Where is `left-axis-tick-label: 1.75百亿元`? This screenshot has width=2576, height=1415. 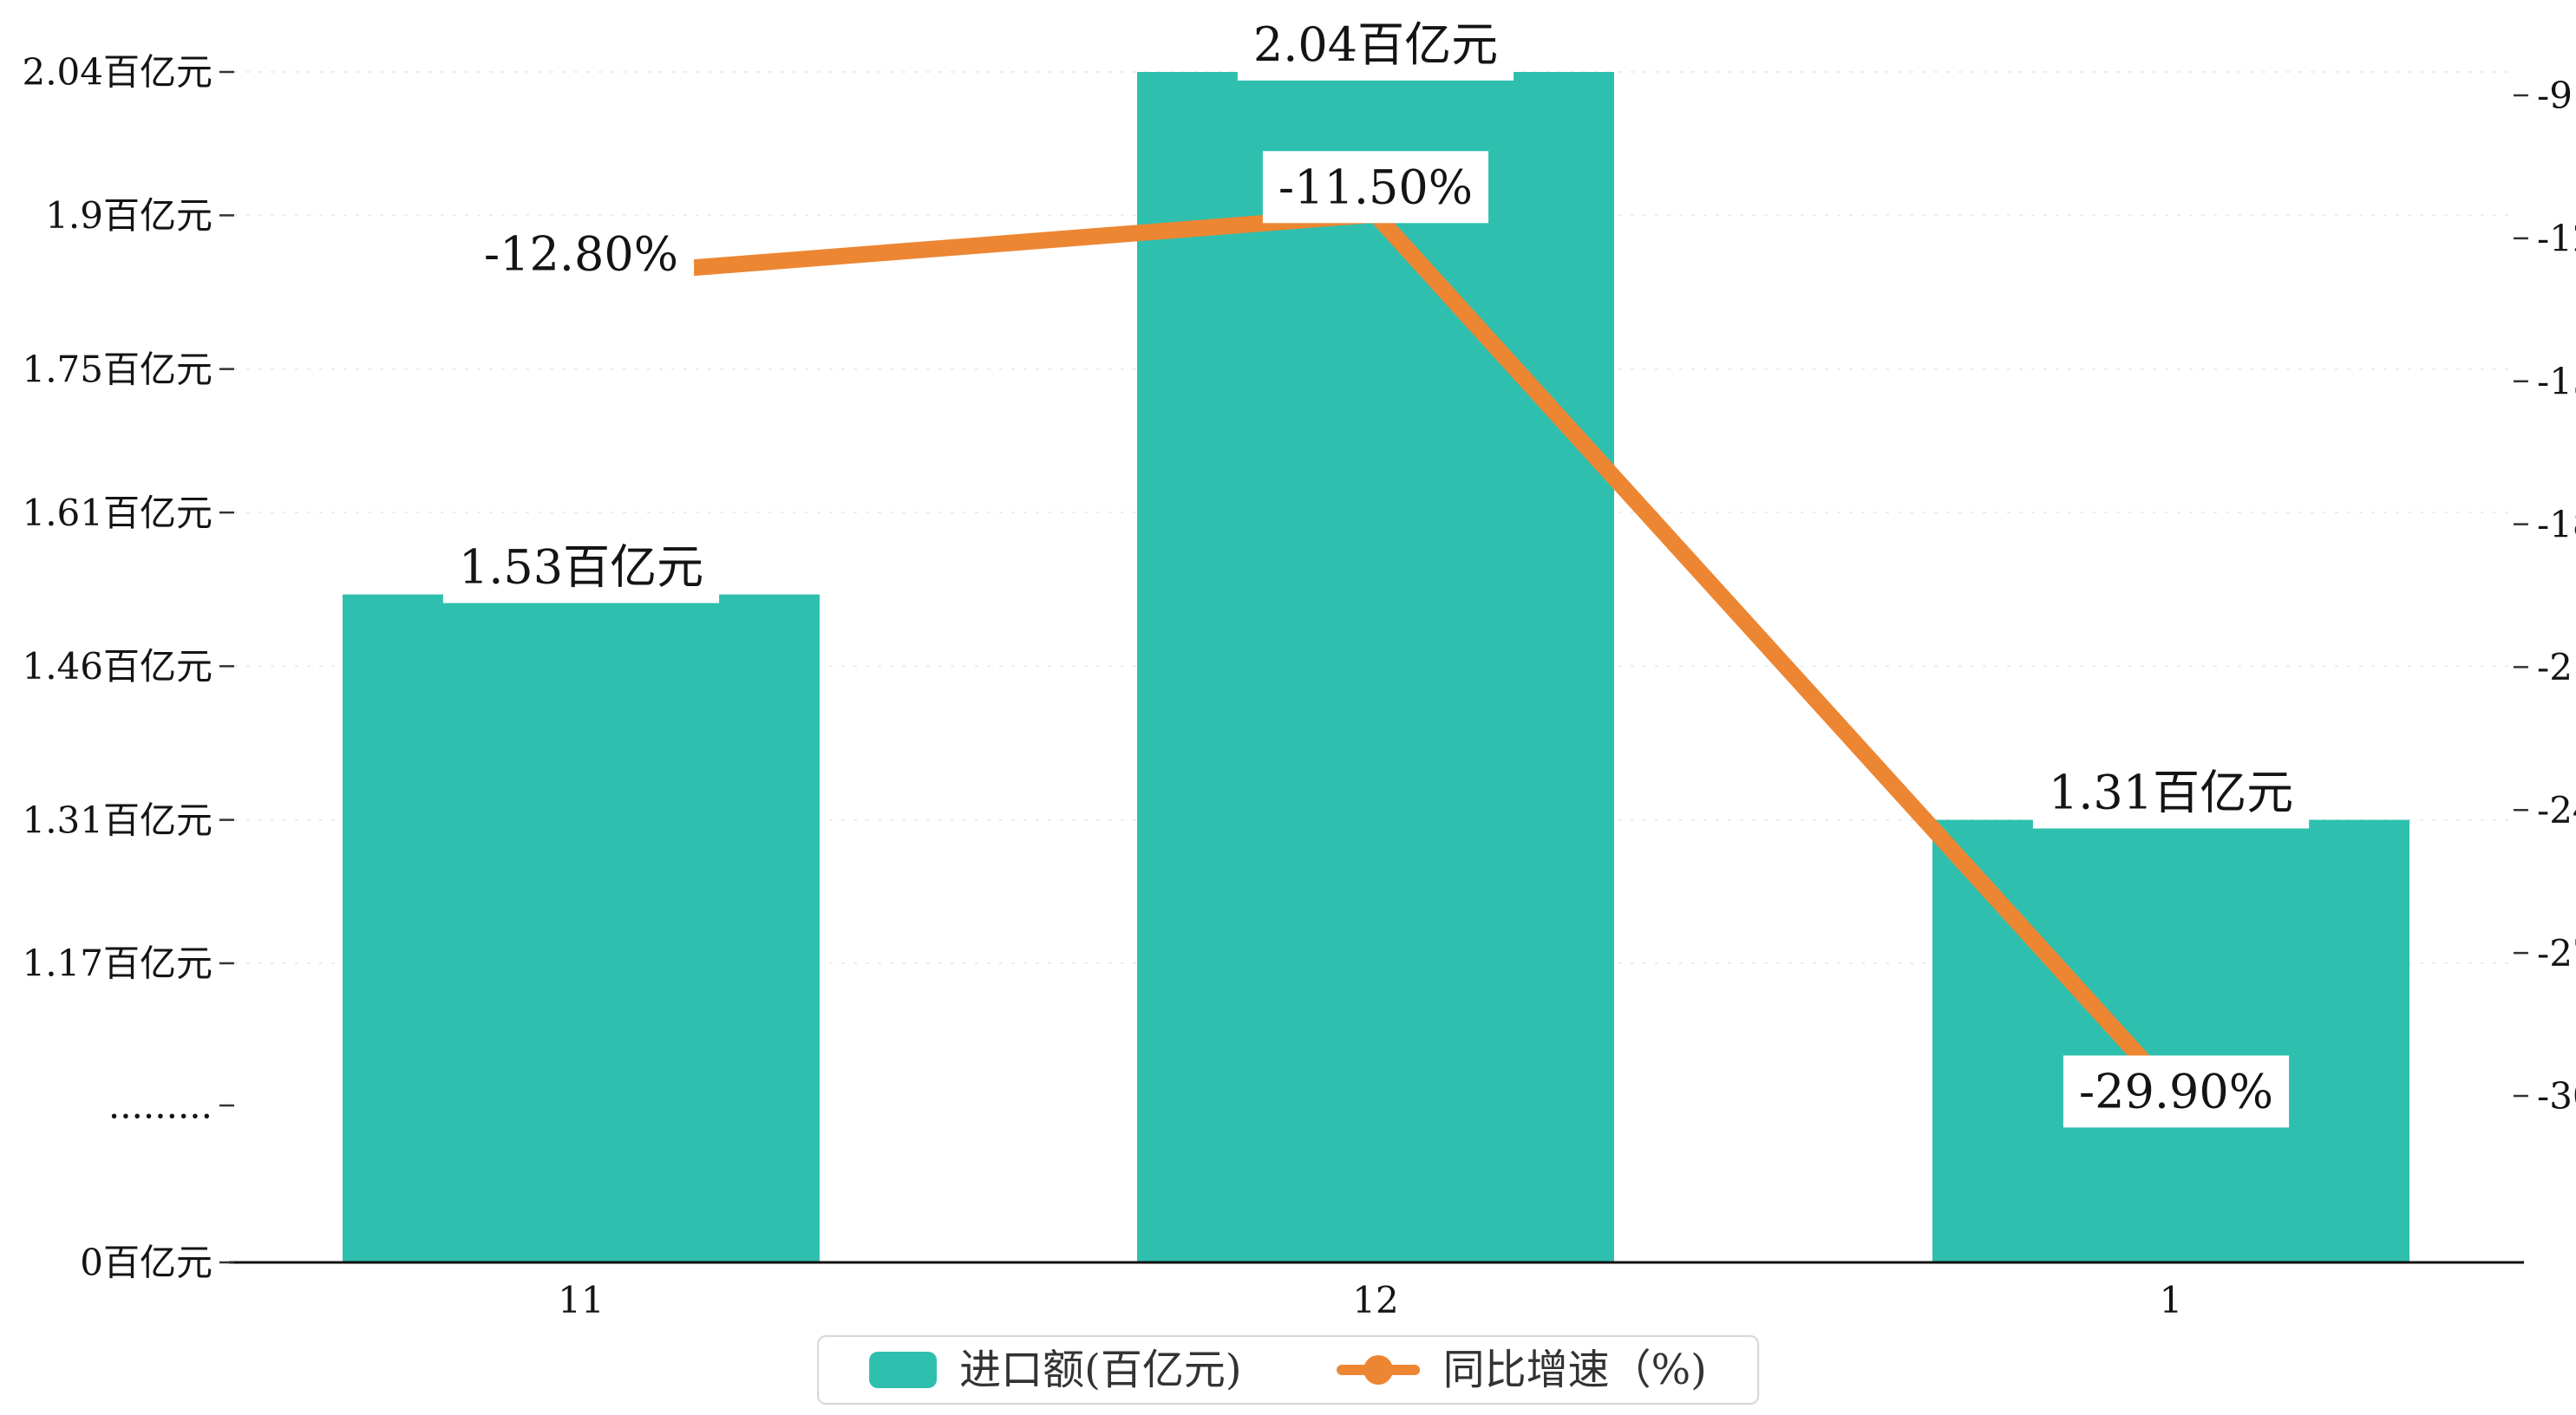
left-axis-tick-label: 1.75百亿元 is located at coordinates (117, 369).